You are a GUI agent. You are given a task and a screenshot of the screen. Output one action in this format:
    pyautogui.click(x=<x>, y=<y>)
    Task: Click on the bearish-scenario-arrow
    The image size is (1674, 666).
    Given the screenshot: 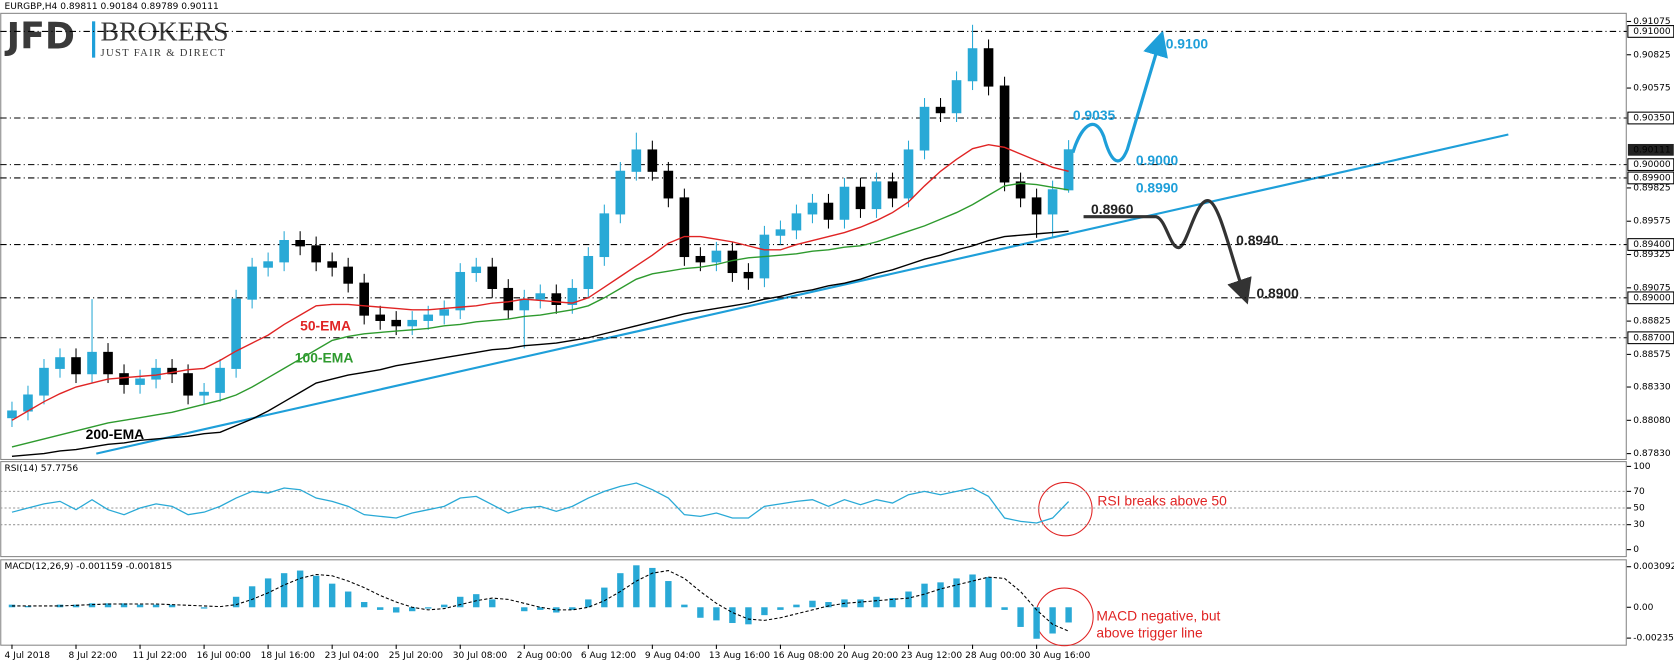 What is the action you would take?
    pyautogui.click(x=1167, y=252)
    